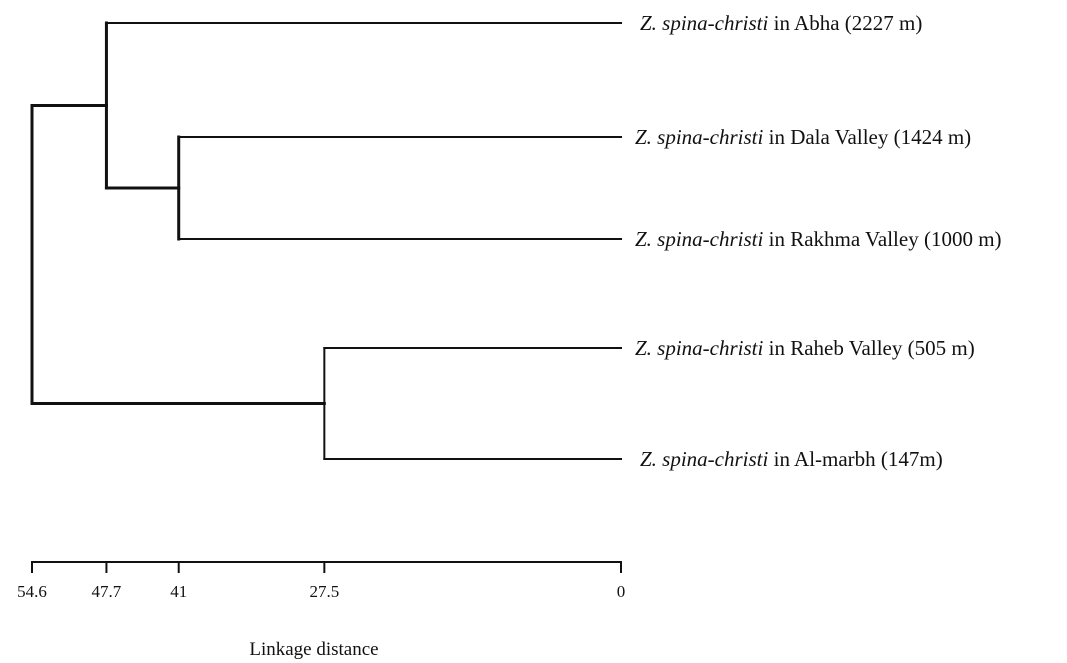 Image resolution: width=1067 pixels, height=663 pixels. I want to click on tick-label: 41, so click(178, 591).